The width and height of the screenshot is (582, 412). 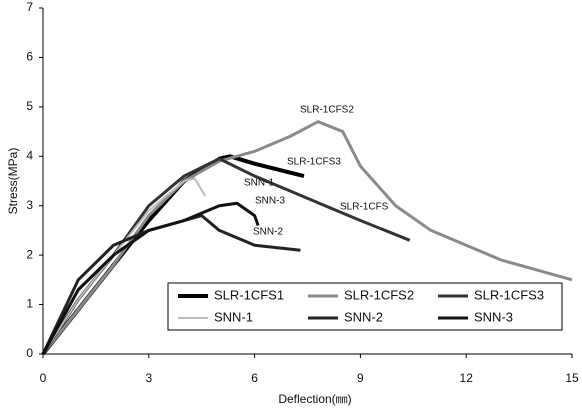 I want to click on annotation: SNN-1, so click(x=259, y=183).